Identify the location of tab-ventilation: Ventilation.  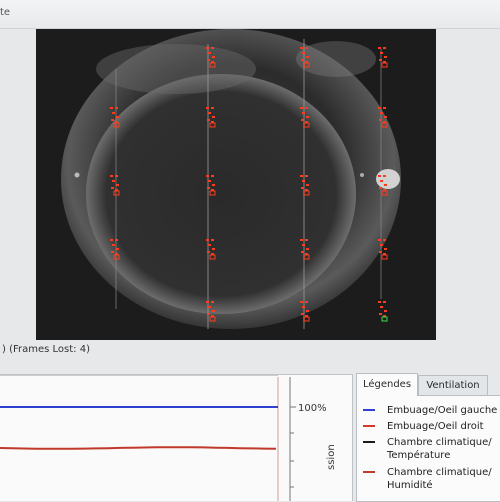
(453, 385).